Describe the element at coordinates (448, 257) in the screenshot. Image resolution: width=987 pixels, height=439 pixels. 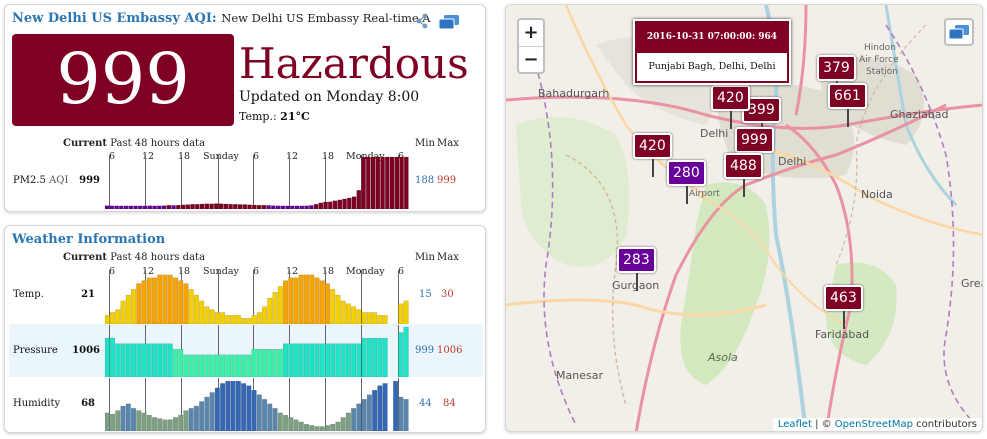
I see `weather-header-max: Max` at that location.